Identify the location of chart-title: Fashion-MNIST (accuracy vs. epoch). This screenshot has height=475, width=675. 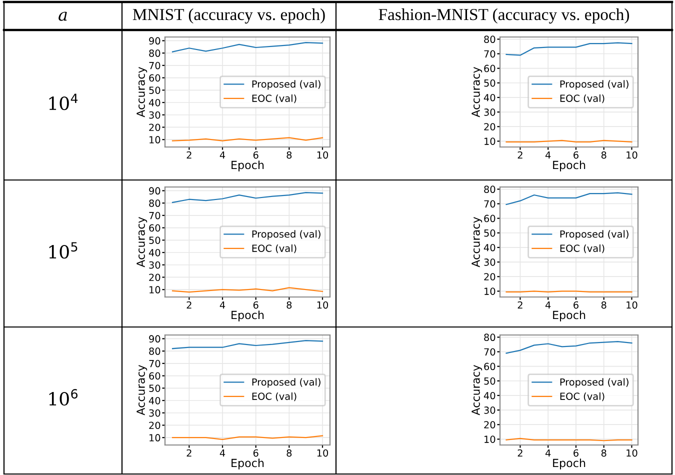
(504, 16).